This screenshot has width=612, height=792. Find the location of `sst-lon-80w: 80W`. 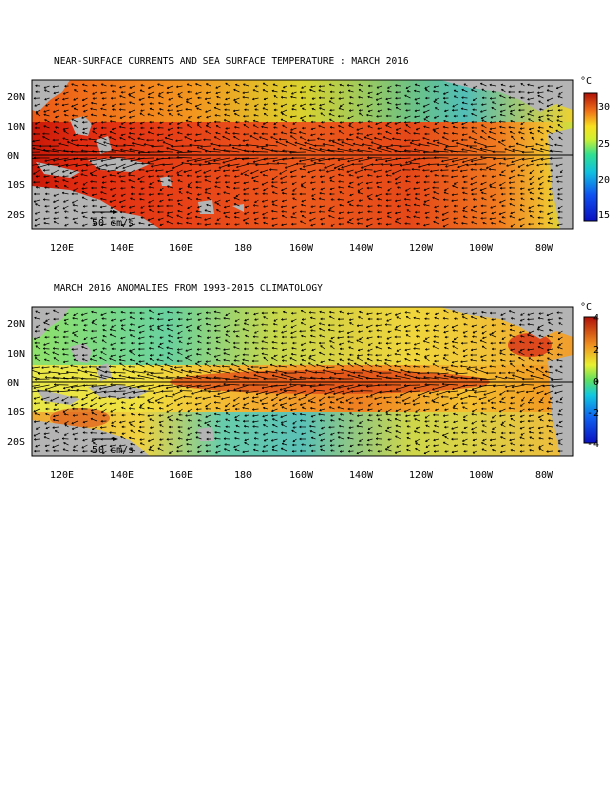

sst-lon-80w: 80W is located at coordinates (544, 248).